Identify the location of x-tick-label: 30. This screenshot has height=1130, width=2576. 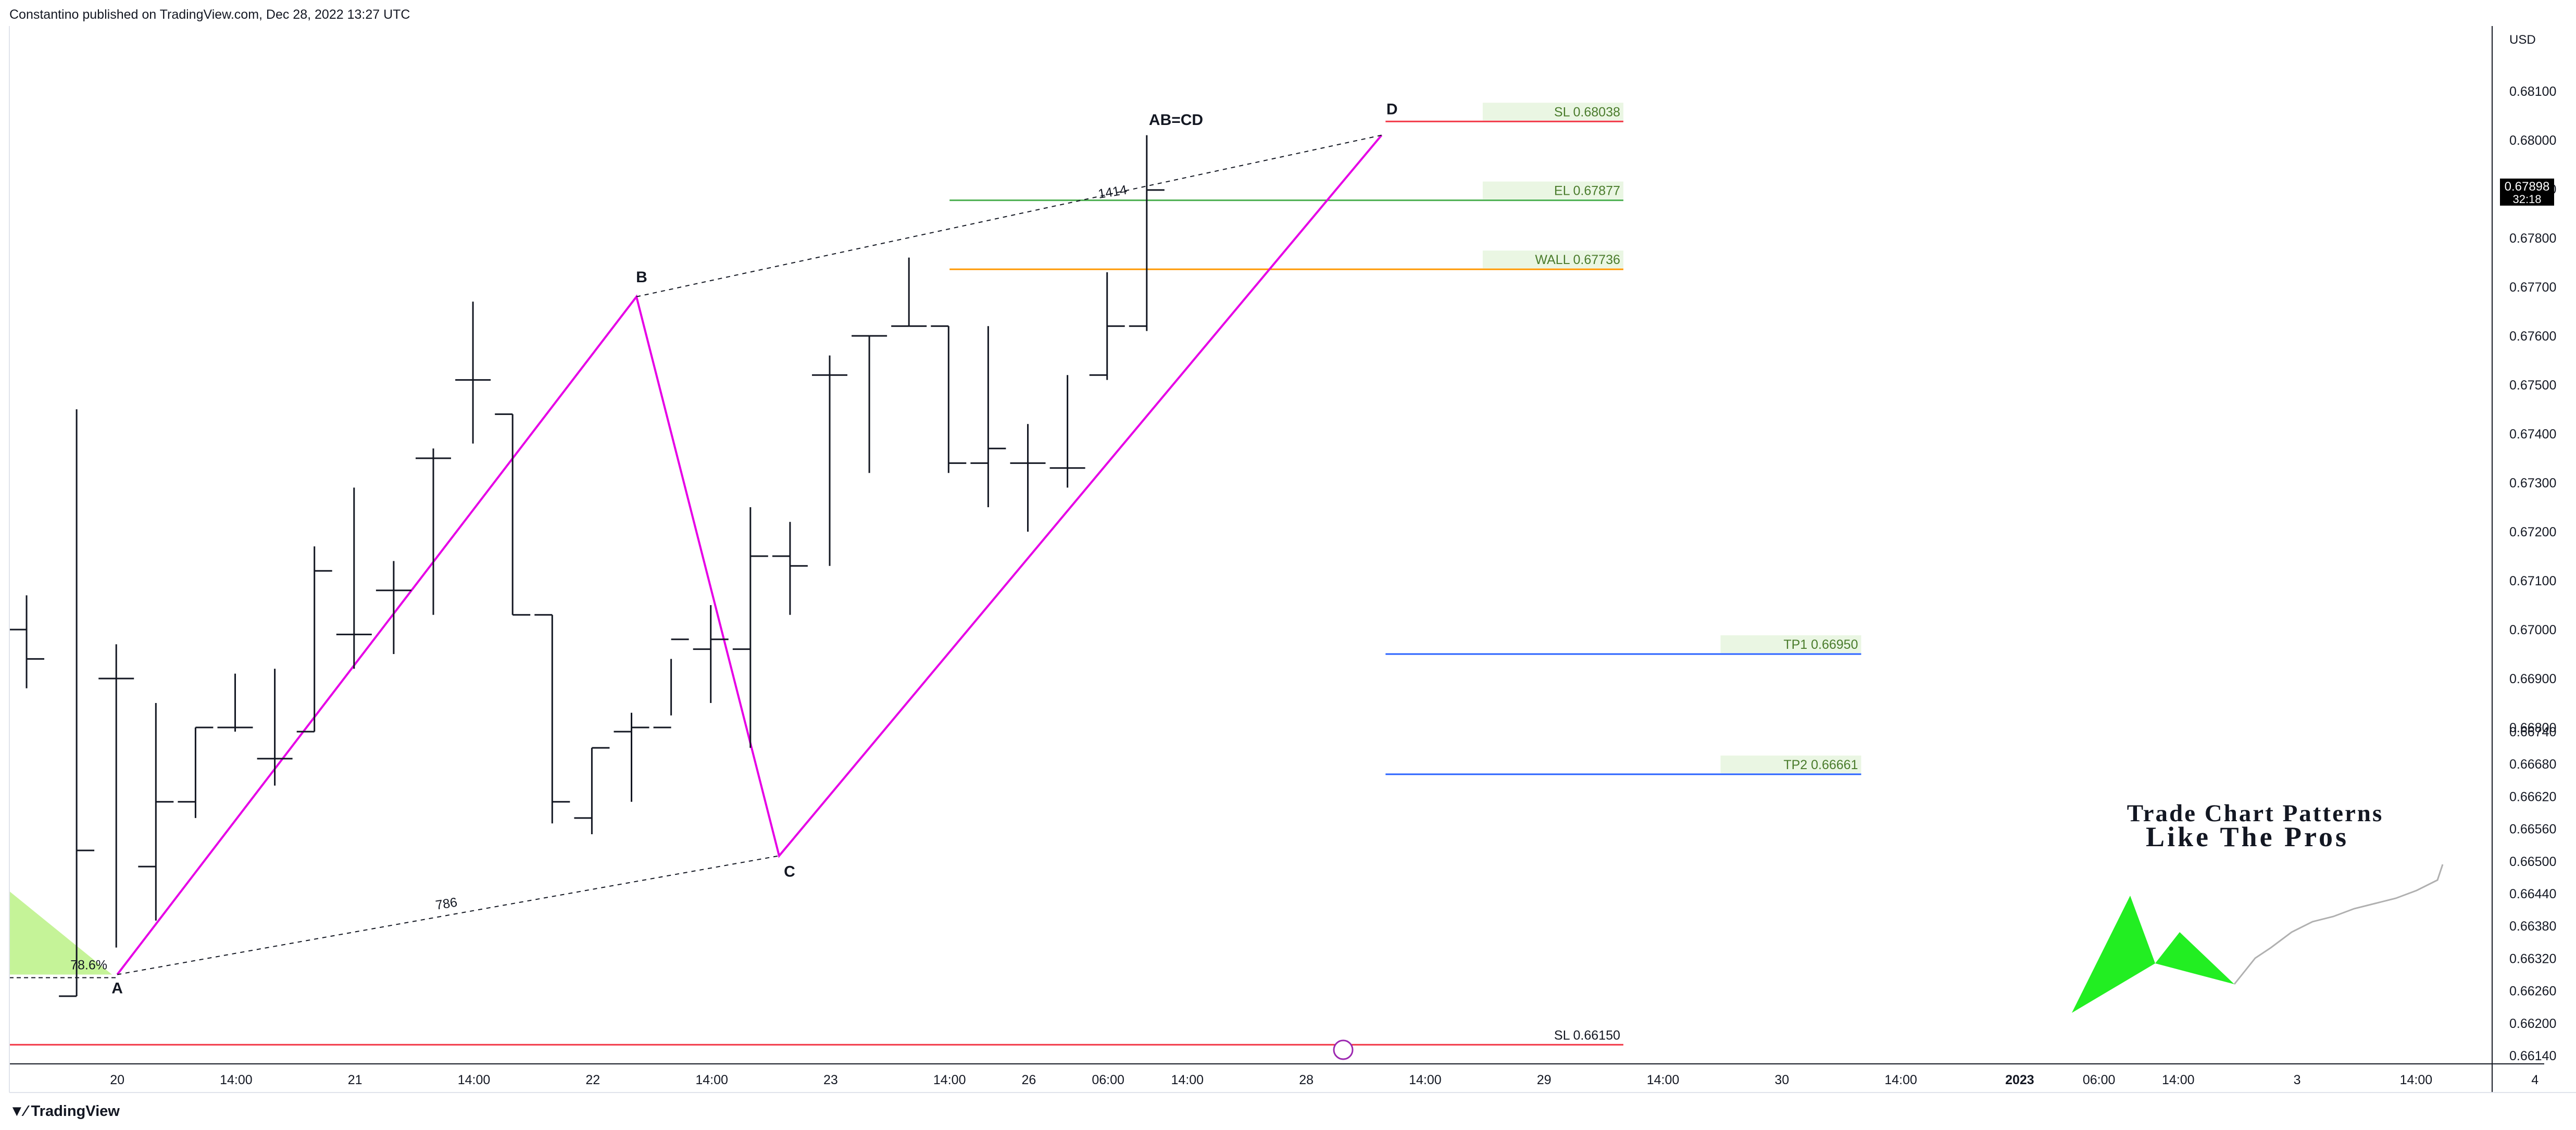
(1781, 1080).